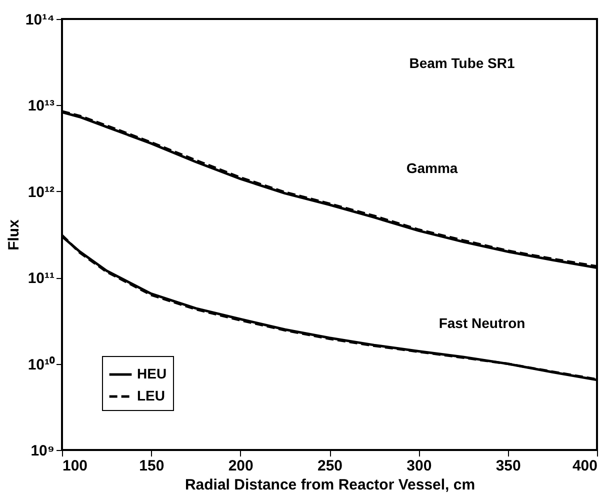 Image resolution: width=611 pixels, height=497 pixels. Describe the element at coordinates (41, 279) in the screenshot. I see `y-tick-label: 10¹¹` at that location.